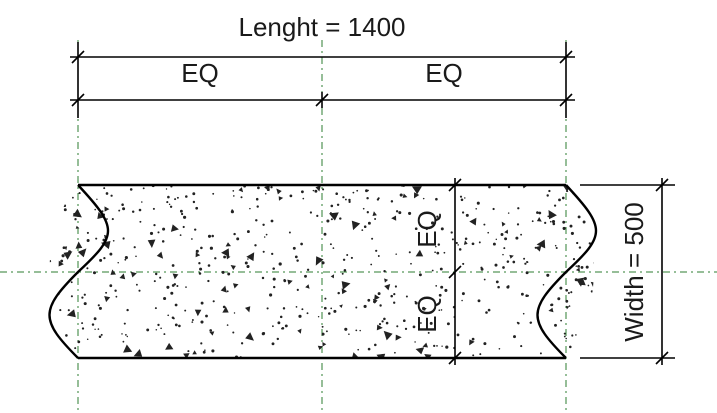 The image size is (717, 413). Describe the element at coordinates (662, 185) in the screenshot. I see `width-tick-top` at that location.